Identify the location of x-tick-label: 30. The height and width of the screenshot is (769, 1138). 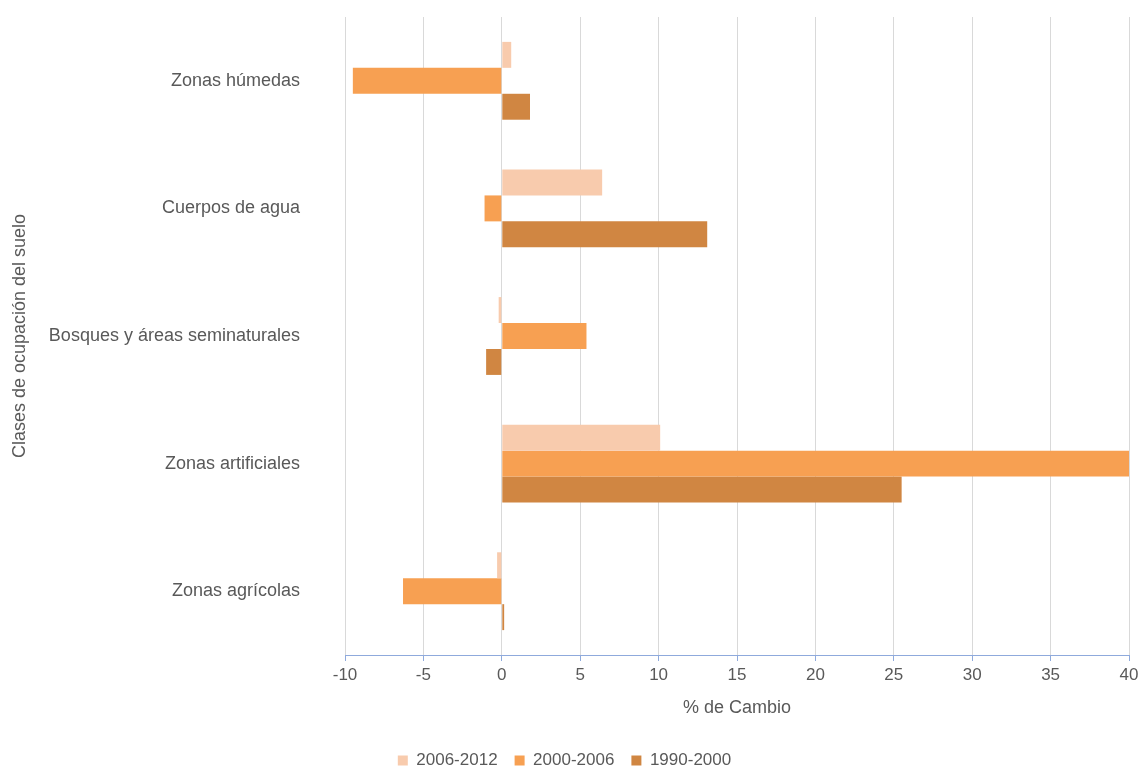
(972, 674).